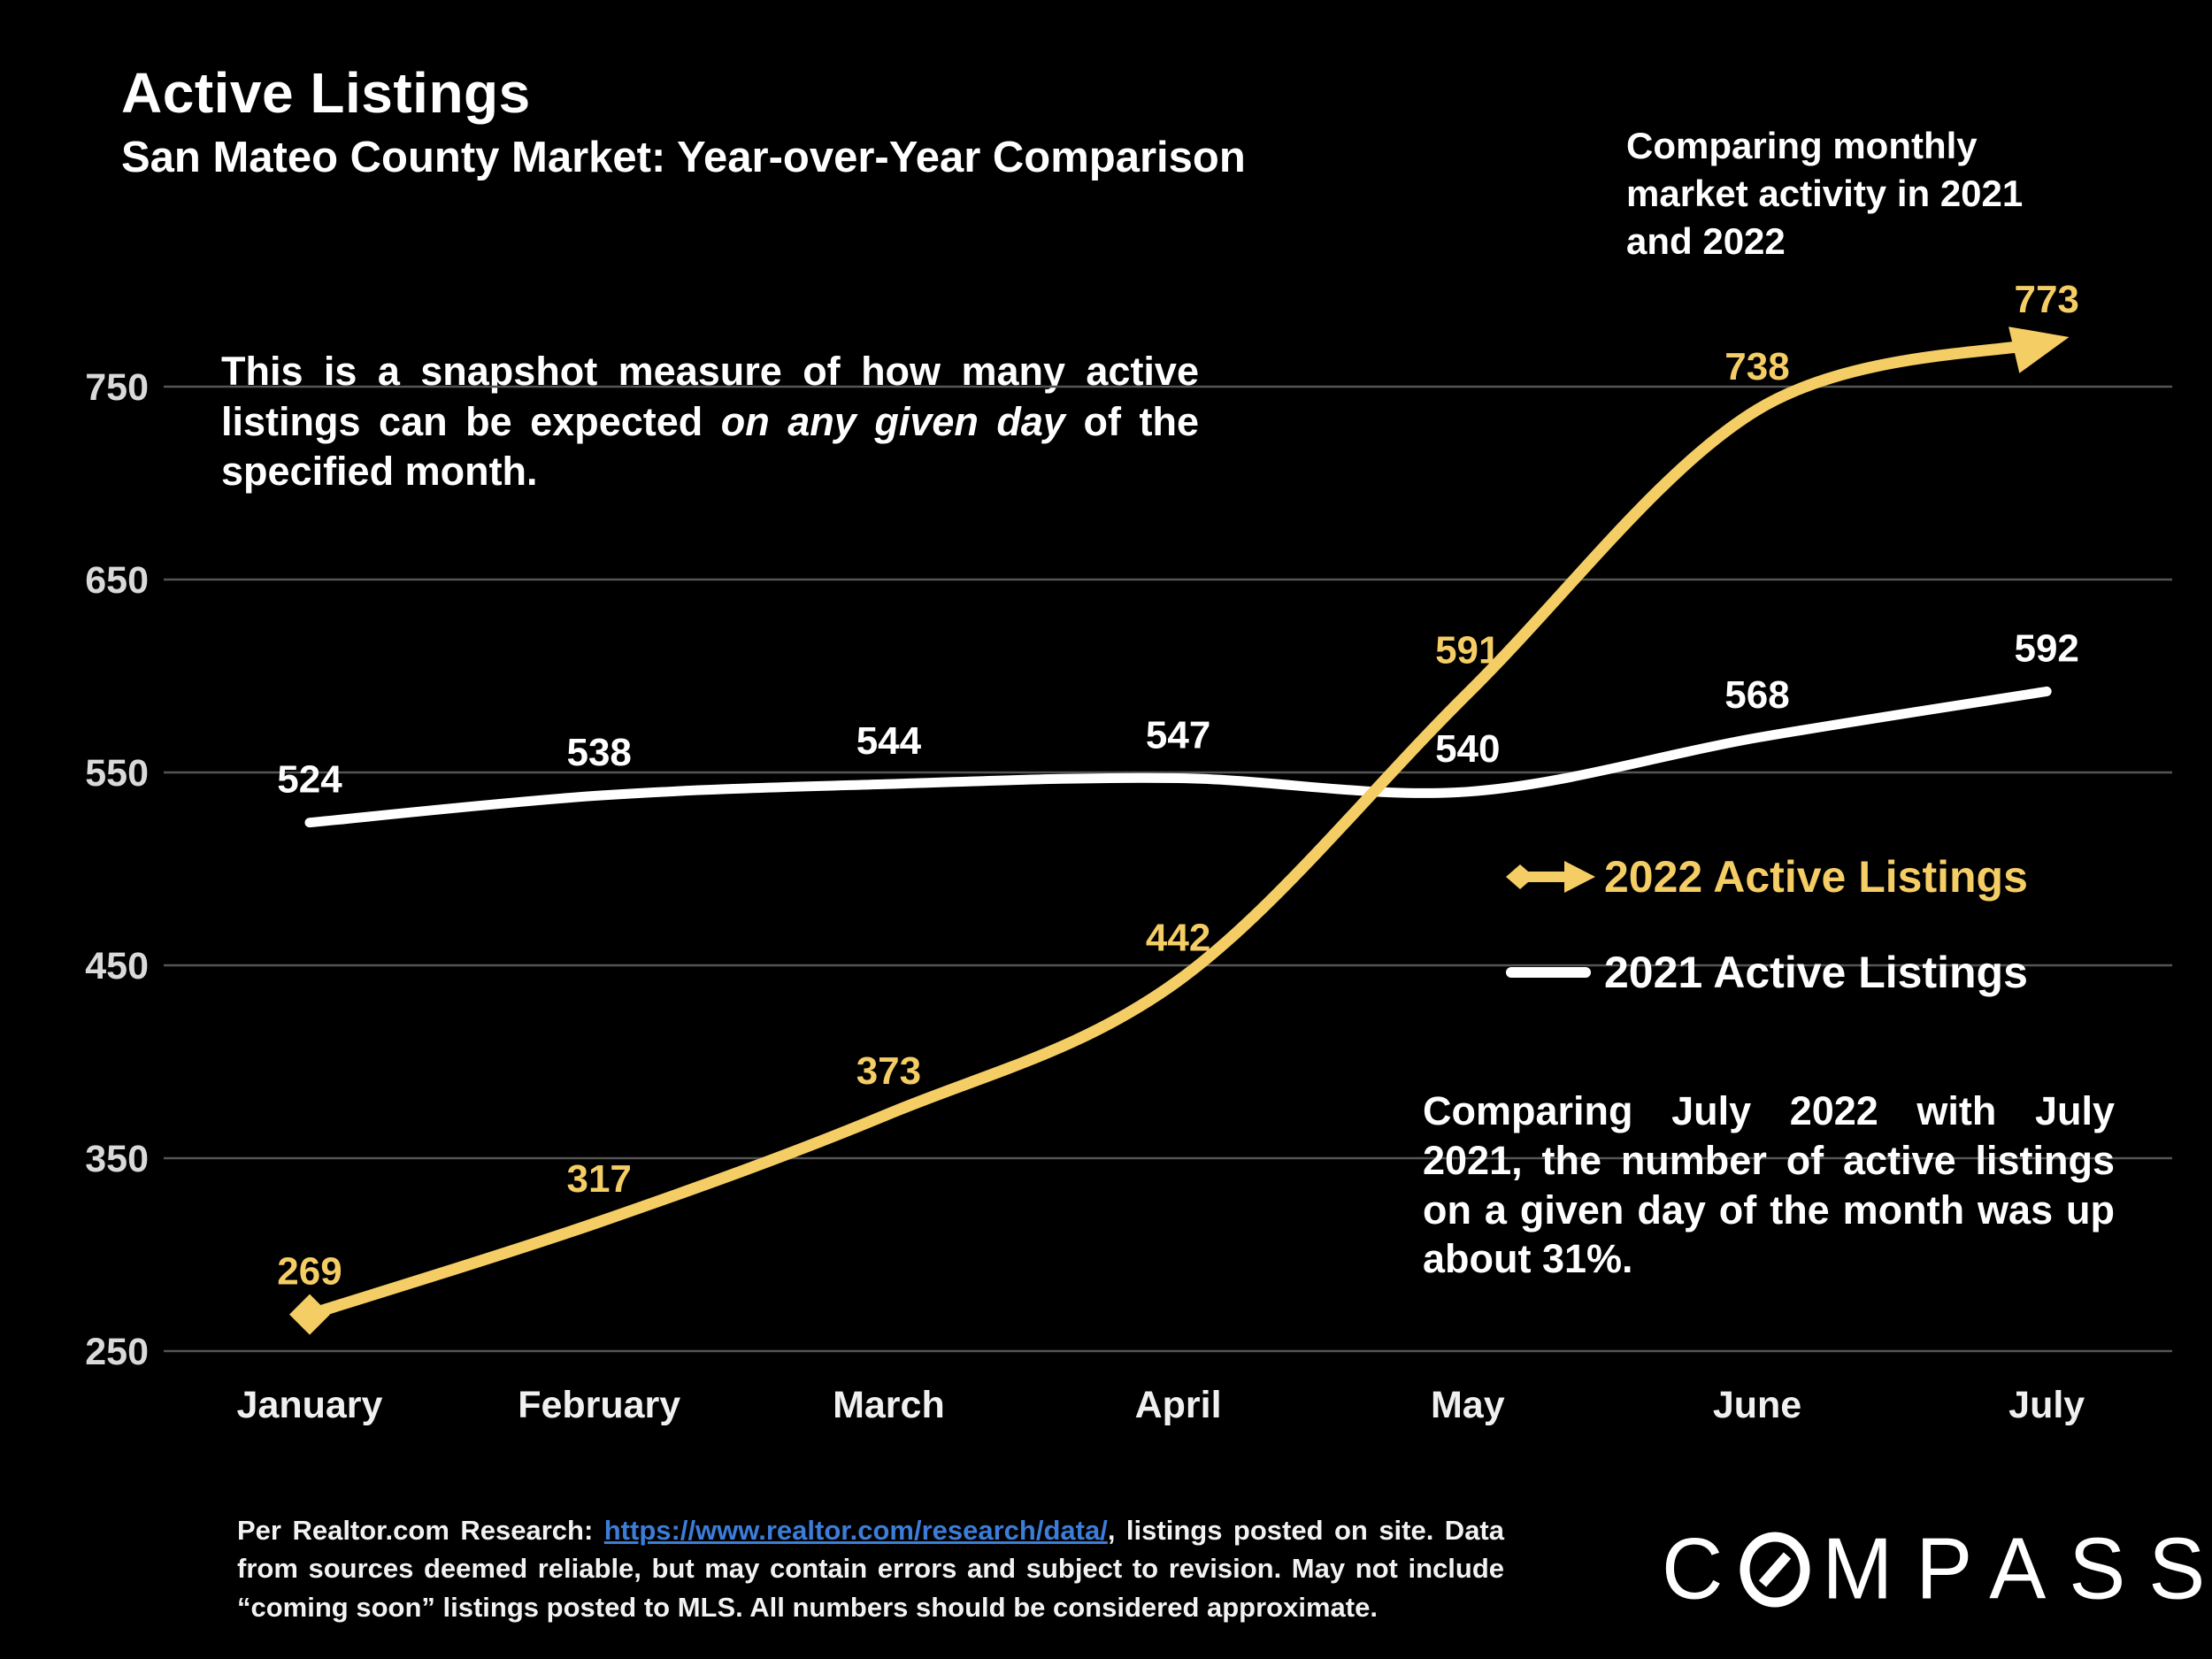  What do you see at coordinates (326, 93) in the screenshot?
I see `page-title: Active Listings` at bounding box center [326, 93].